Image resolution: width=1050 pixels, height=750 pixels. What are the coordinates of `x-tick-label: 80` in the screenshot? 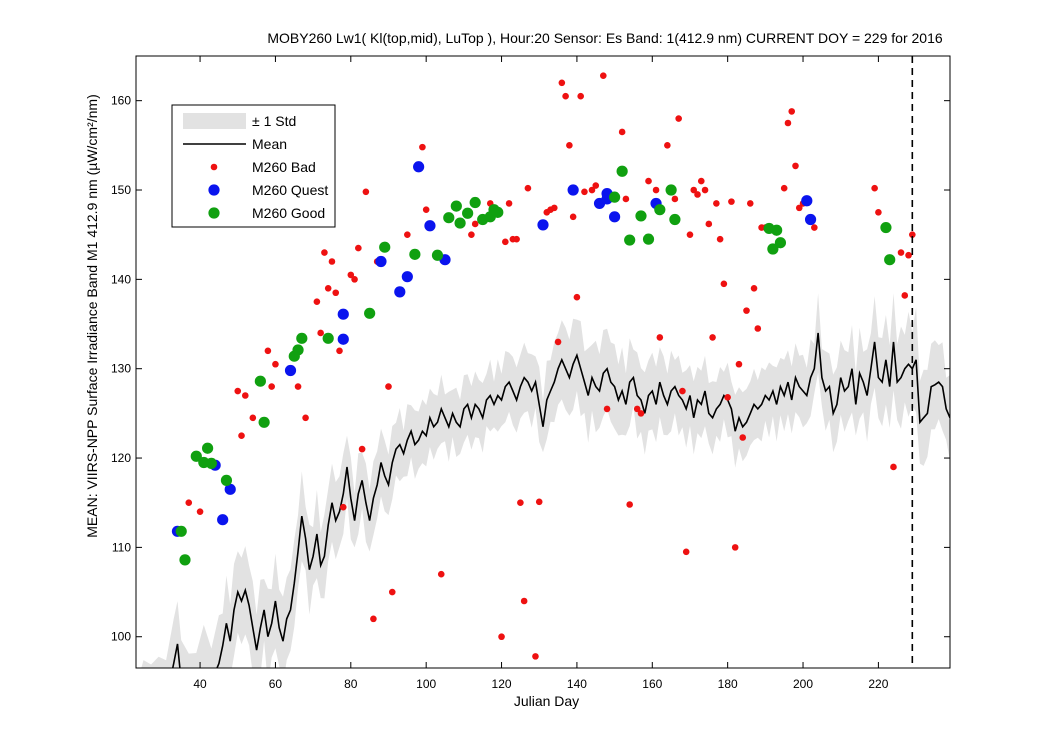 It's located at (351, 684).